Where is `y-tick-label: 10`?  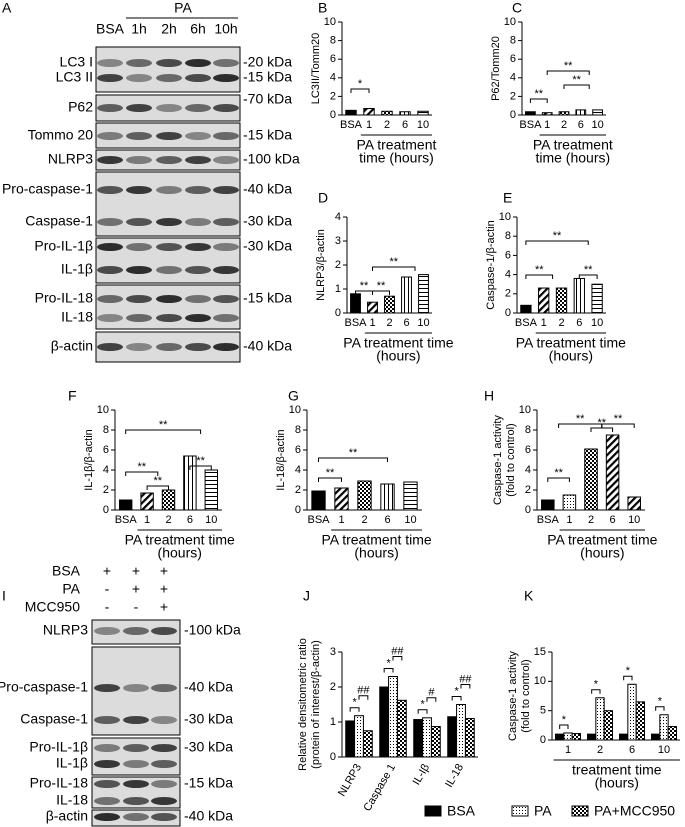 y-tick-label: 10 is located at coordinates (295, 410).